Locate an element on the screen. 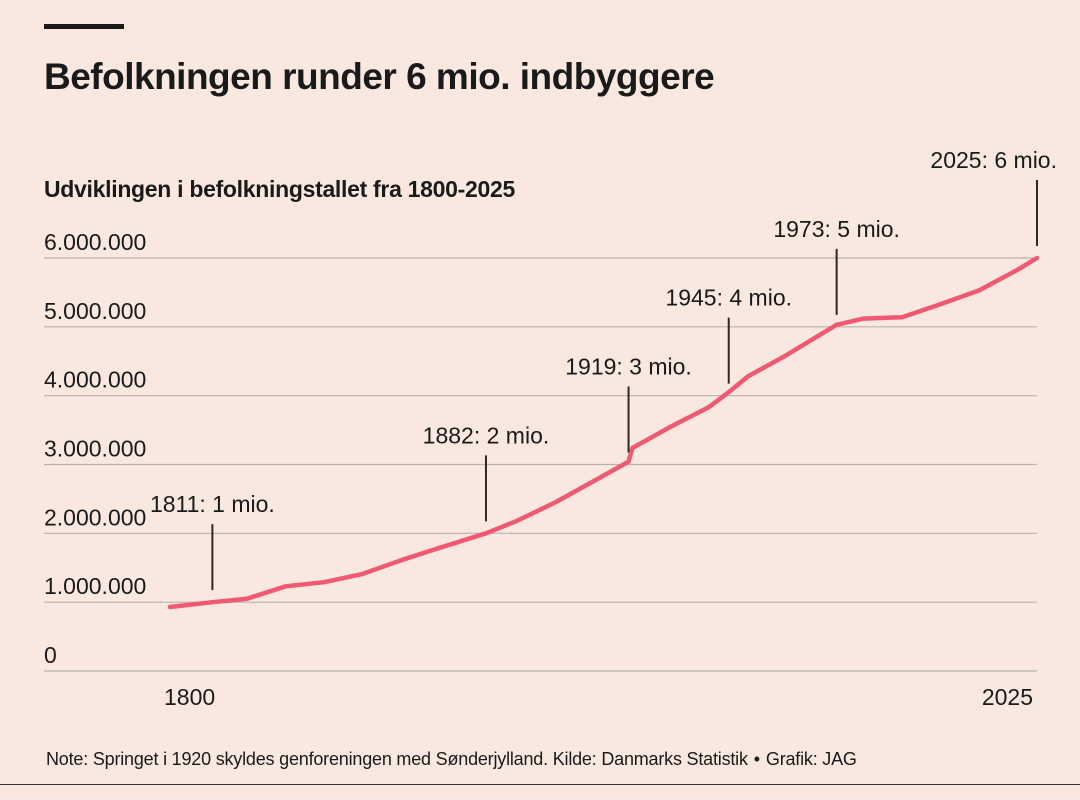  credit-note: Grafik: JAG is located at coordinates (811, 759).